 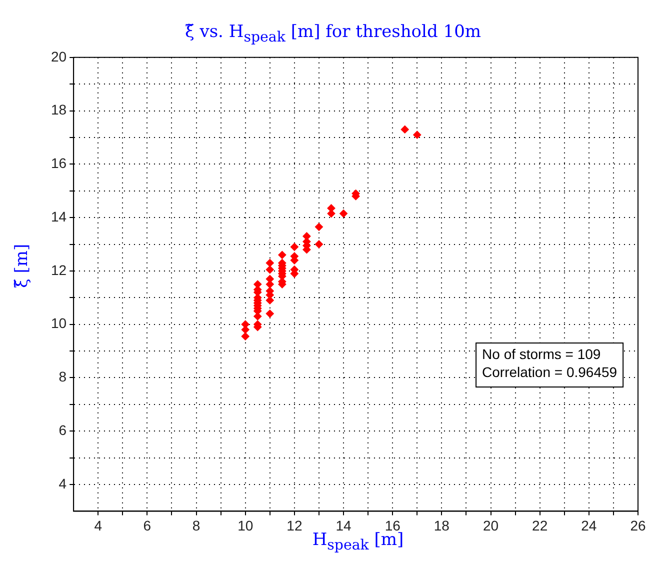 What do you see at coordinates (58, 56) in the screenshot?
I see `y-tick-label: 20` at bounding box center [58, 56].